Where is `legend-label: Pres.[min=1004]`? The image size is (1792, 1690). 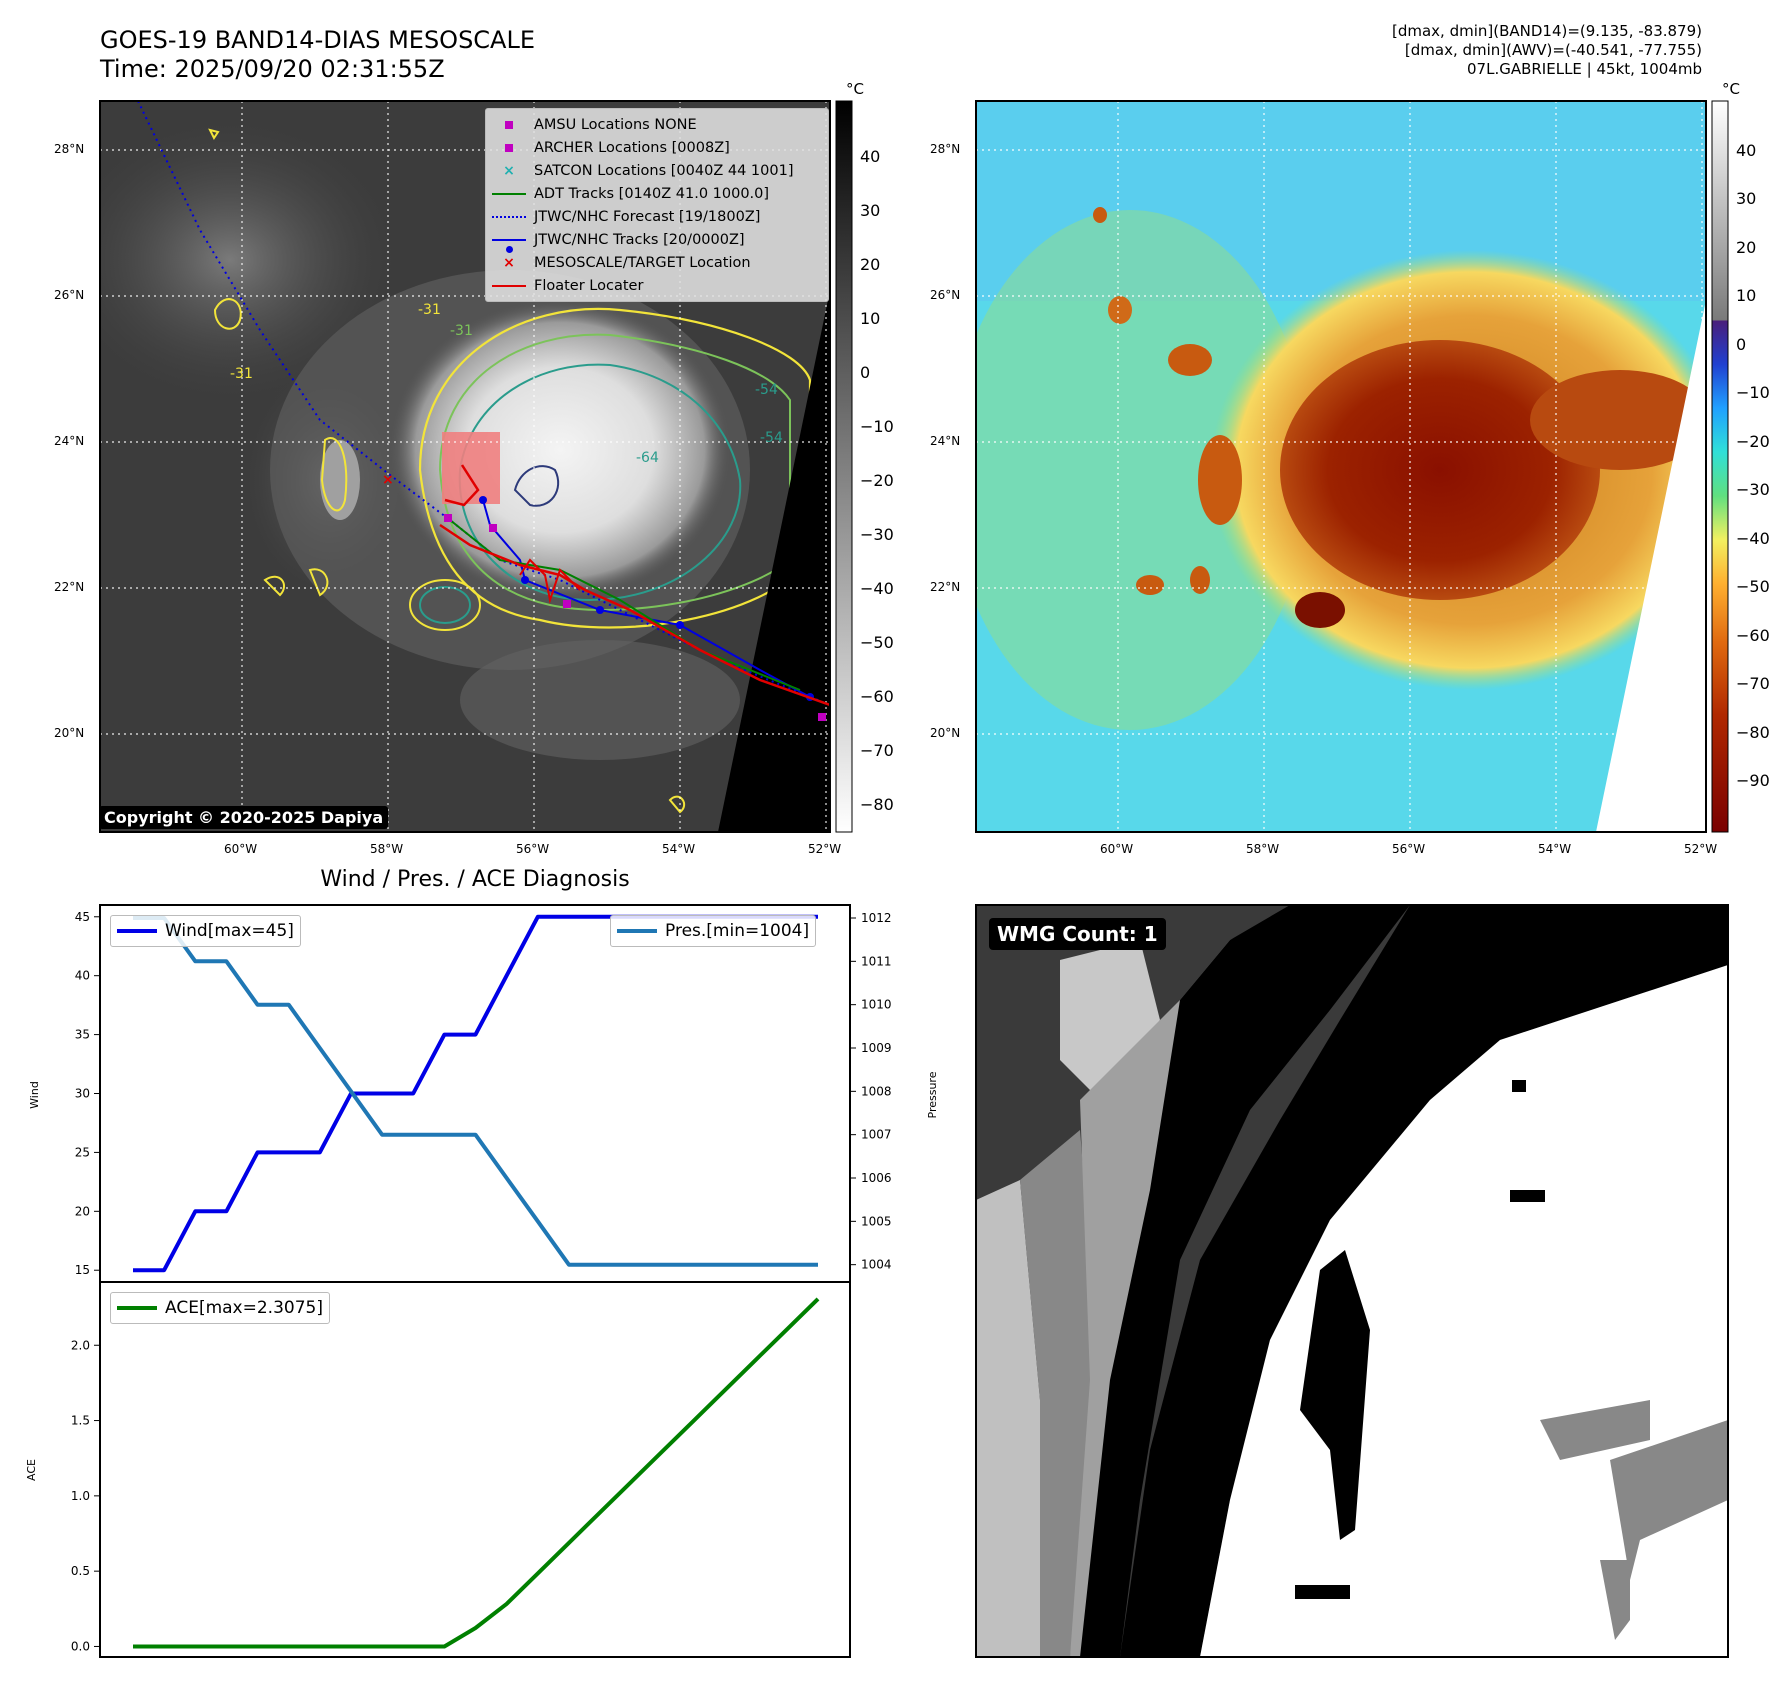 legend-label: Pres.[min=1004] is located at coordinates (737, 931).